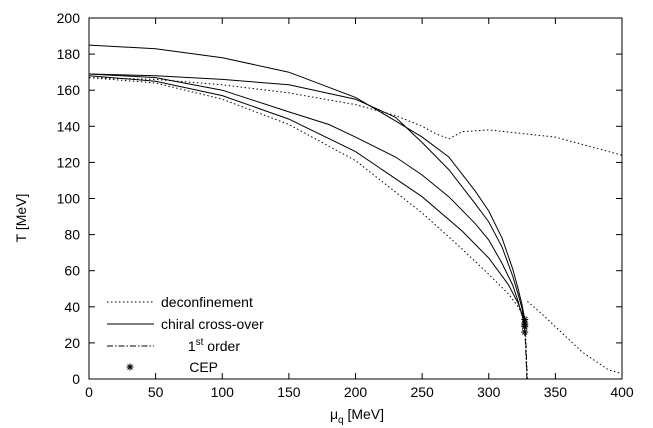 Image resolution: width=653 pixels, height=428 pixels. Describe the element at coordinates (192, 346) in the screenshot. I see `legend-first-order-num: 1` at that location.